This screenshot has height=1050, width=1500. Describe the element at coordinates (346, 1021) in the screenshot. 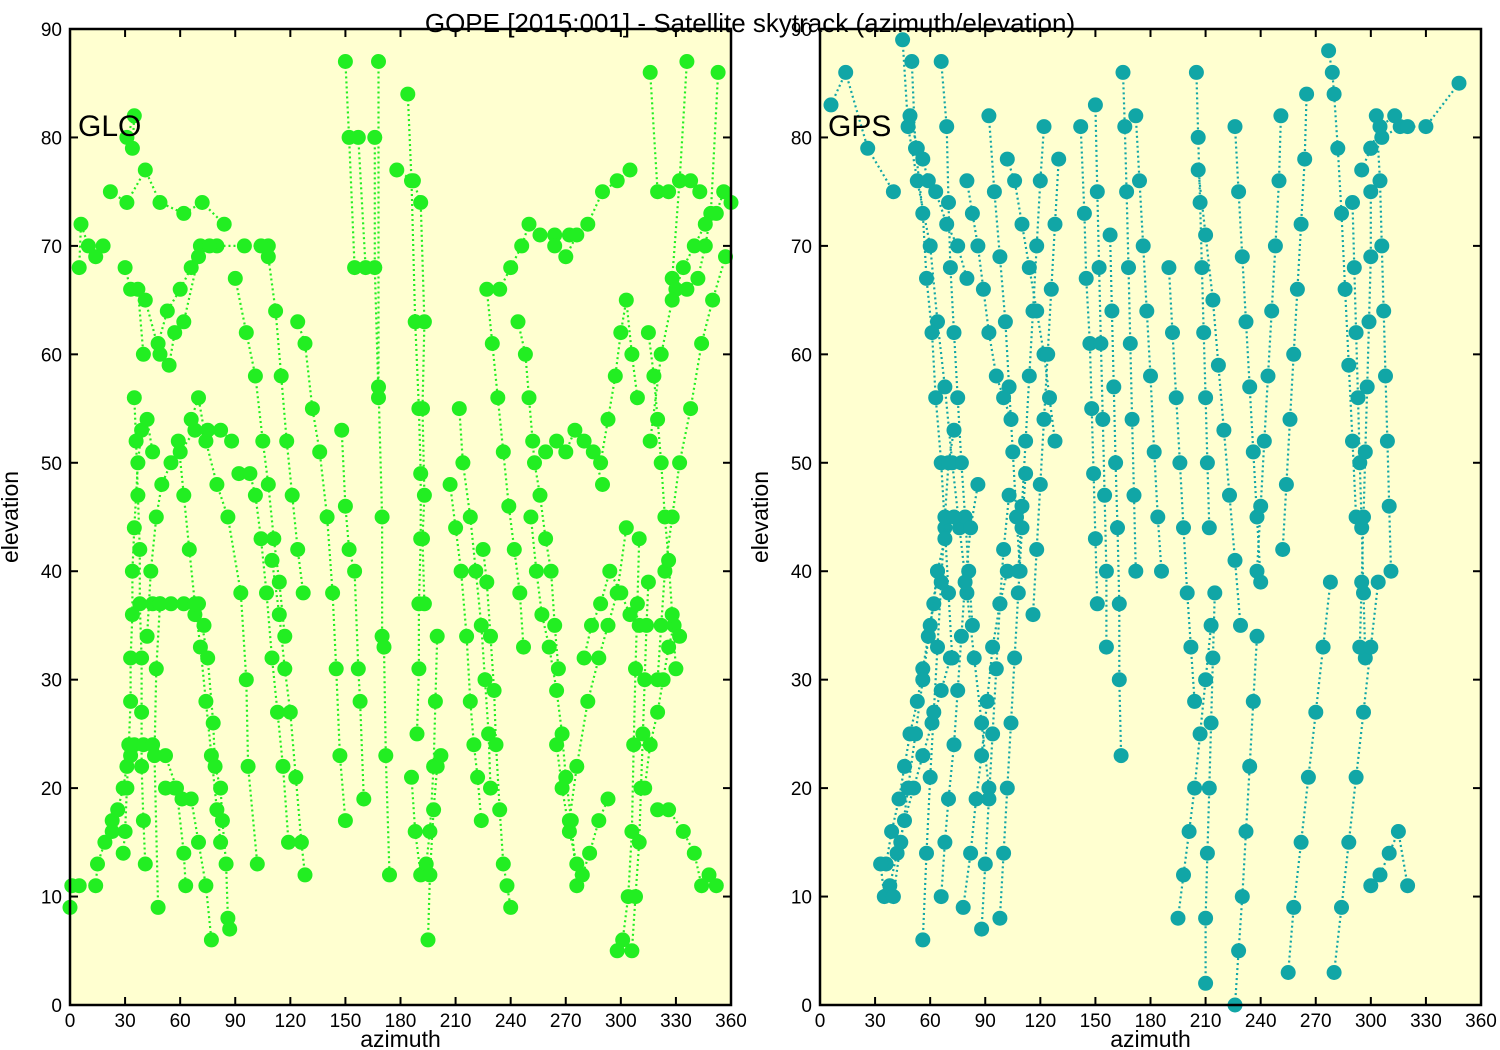

I see `x-tick-label: 150` at that location.